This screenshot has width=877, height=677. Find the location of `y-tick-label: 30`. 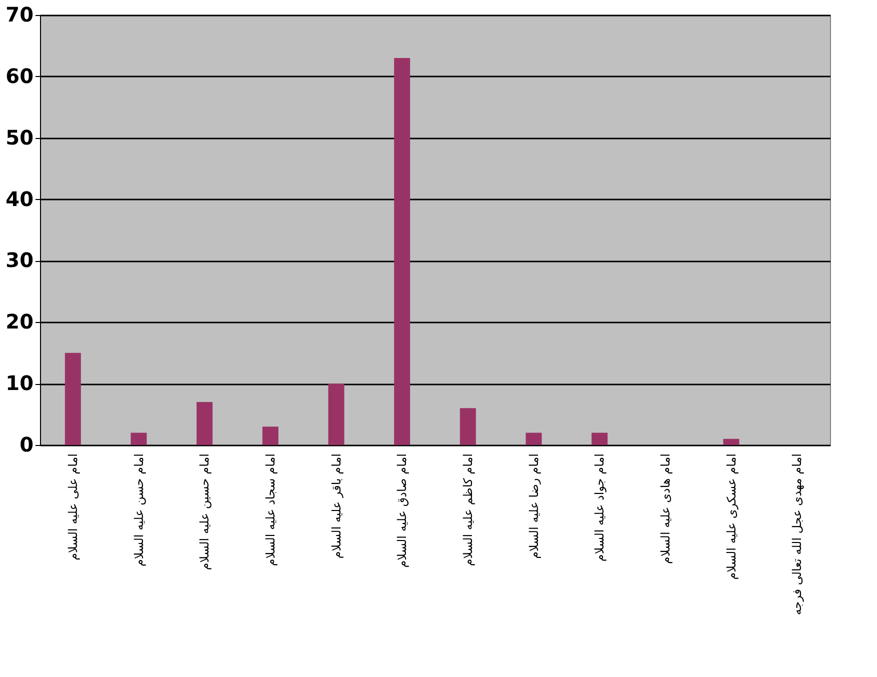

y-tick-label: 30 is located at coordinates (20, 260).